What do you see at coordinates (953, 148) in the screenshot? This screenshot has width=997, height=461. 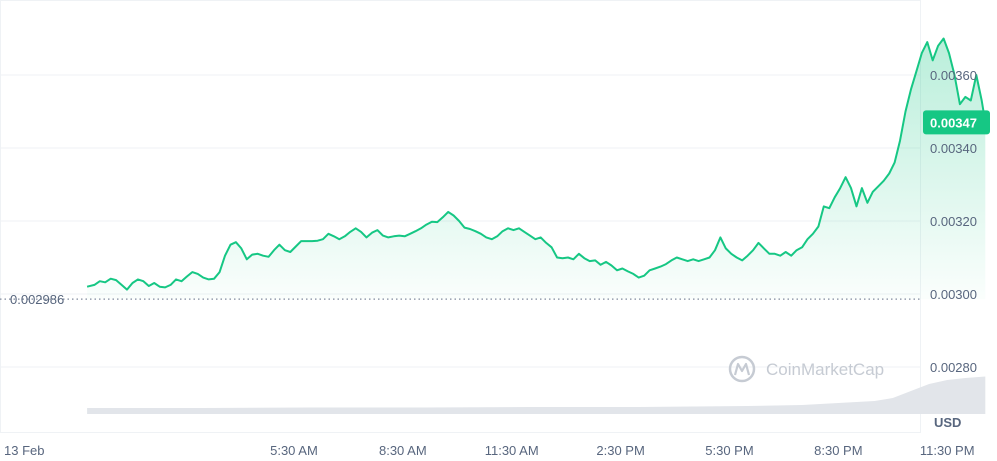 I see `y-tick-label: 0.00340` at bounding box center [953, 148].